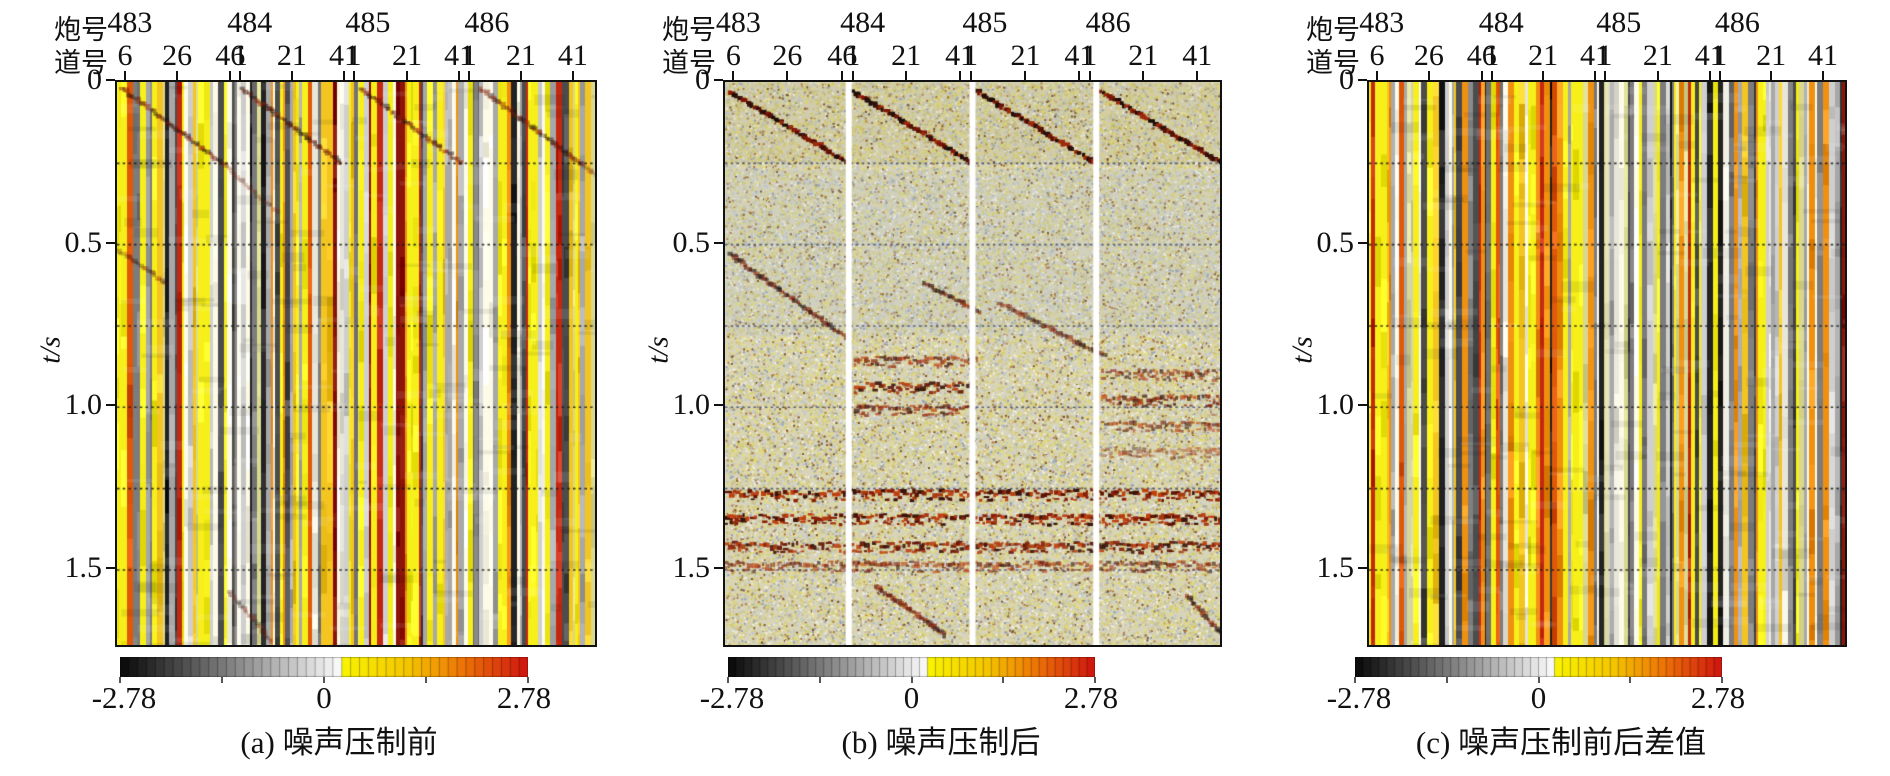 The height and width of the screenshot is (776, 1890). What do you see at coordinates (1538, 667) in the screenshot?
I see `colorbar-c` at bounding box center [1538, 667].